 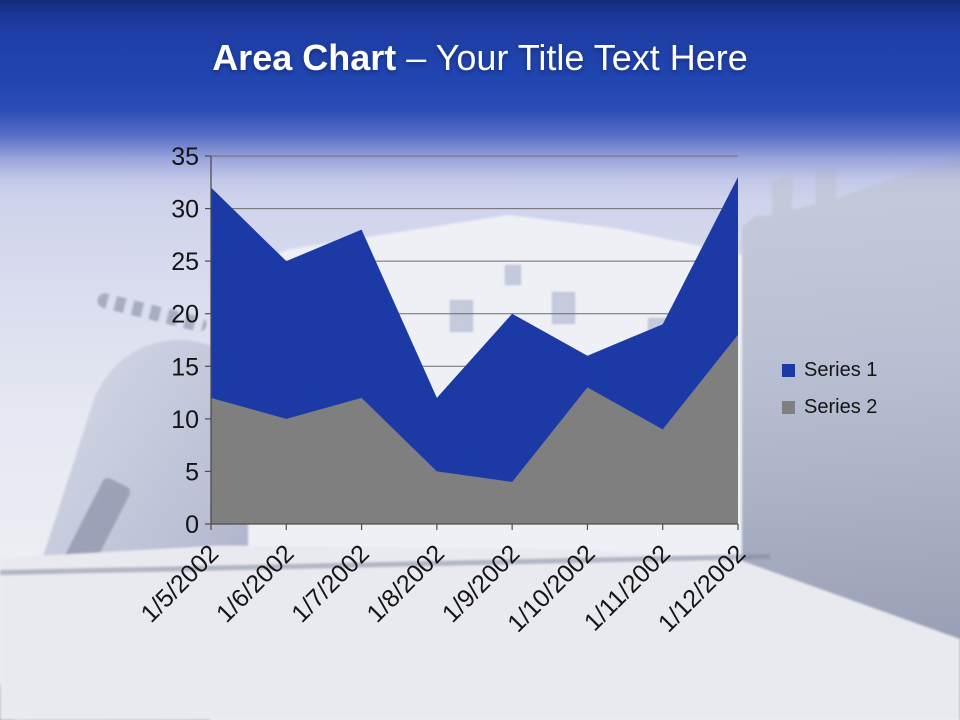 I want to click on legend-item-series-2: Series 2, so click(x=829, y=407).